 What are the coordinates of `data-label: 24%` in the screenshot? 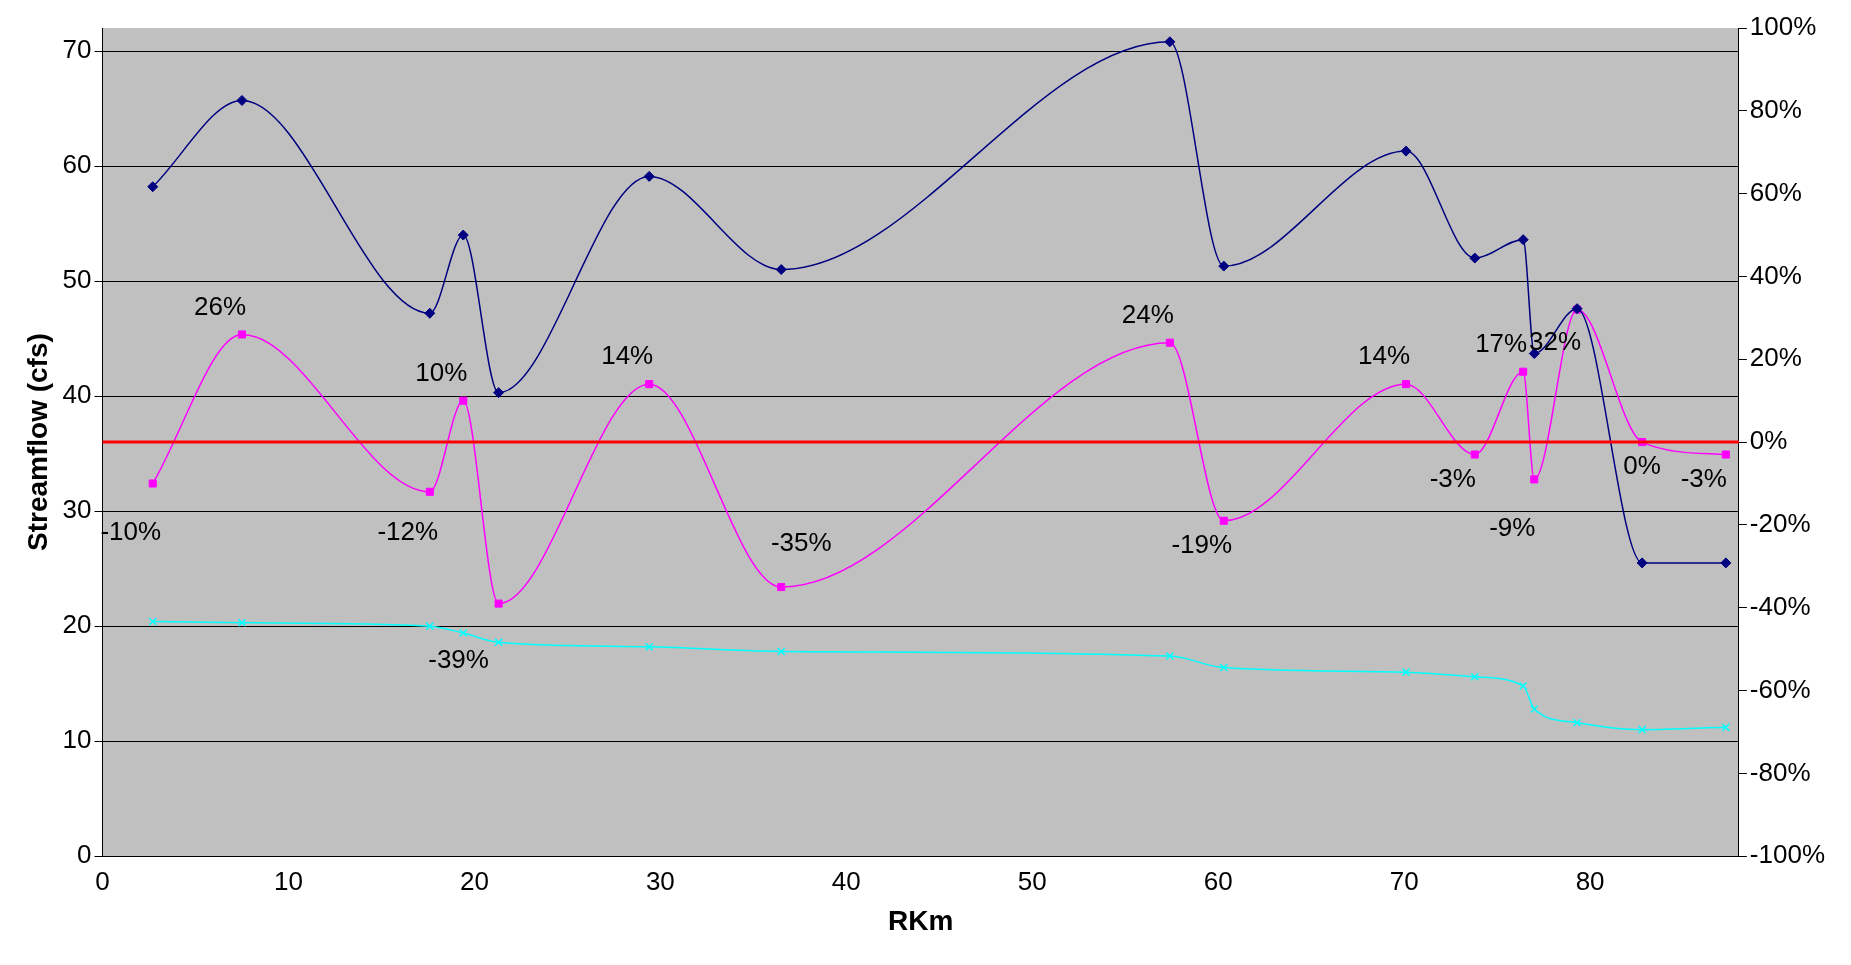 It's located at (1147, 313).